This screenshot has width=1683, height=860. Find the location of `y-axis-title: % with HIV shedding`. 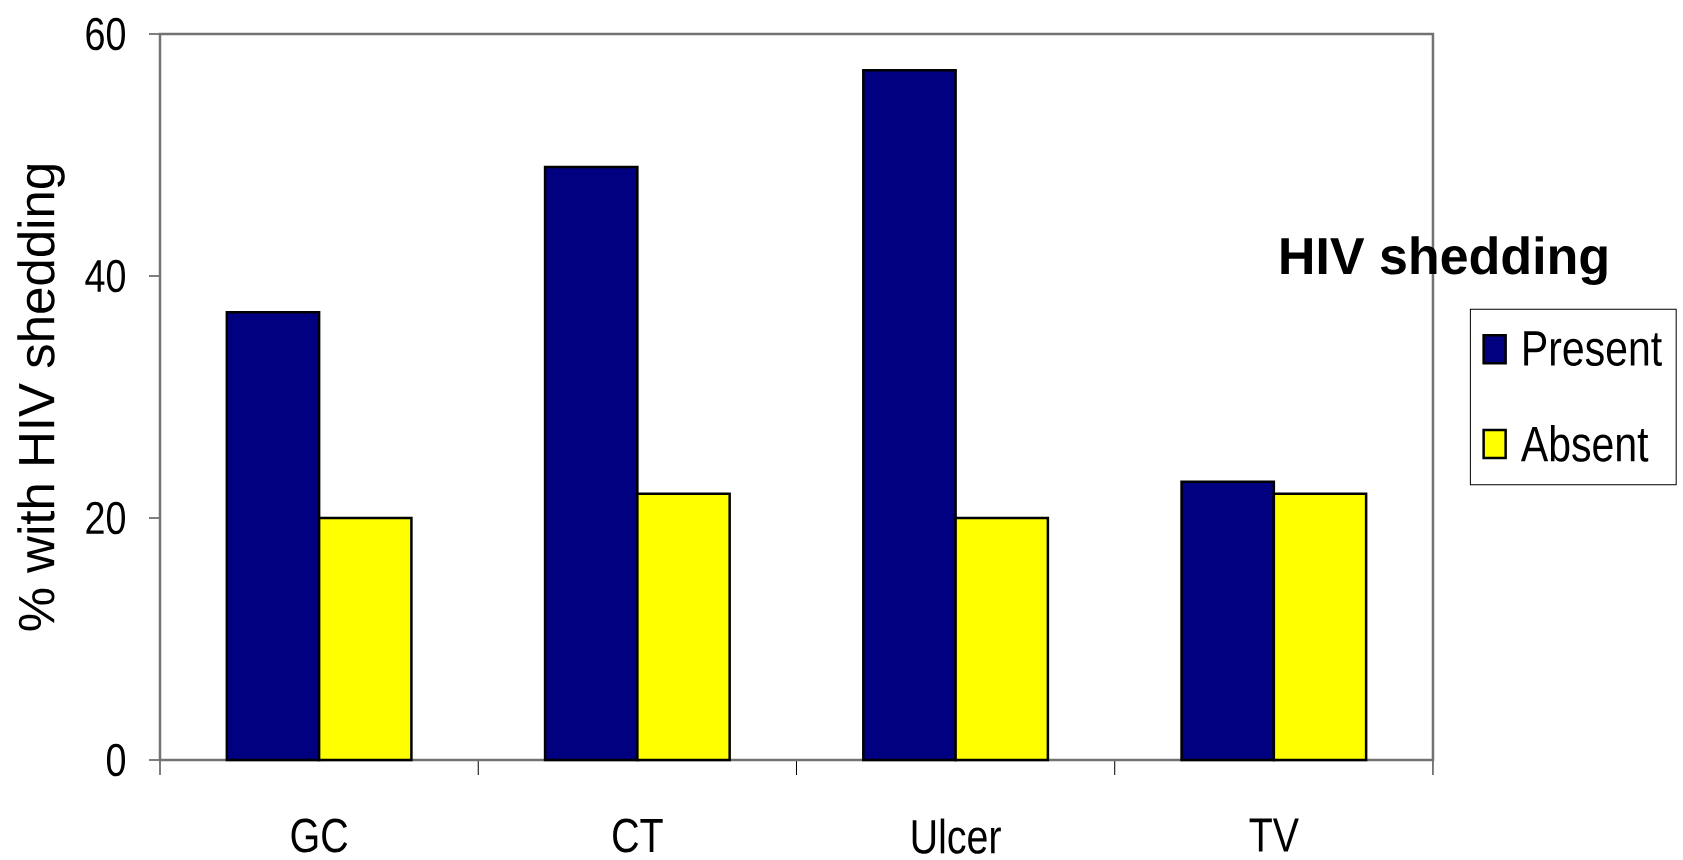

y-axis-title: % with HIV shedding is located at coordinates (41, 398).